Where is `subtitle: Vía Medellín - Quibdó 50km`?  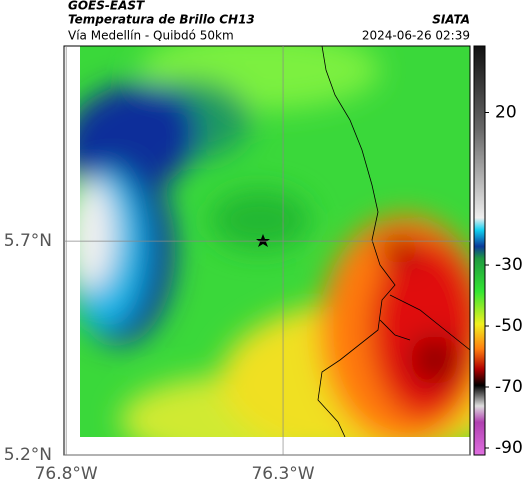 subtitle: Vía Medellín - Quibdó 50km is located at coordinates (151, 36).